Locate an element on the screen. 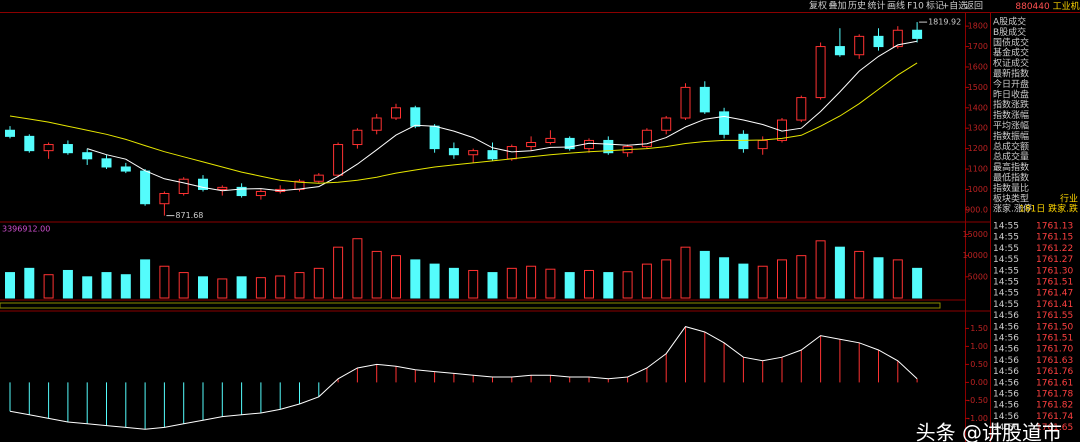 The image size is (1080, 442). y-tick-label: 5000 is located at coordinates (978, 276).